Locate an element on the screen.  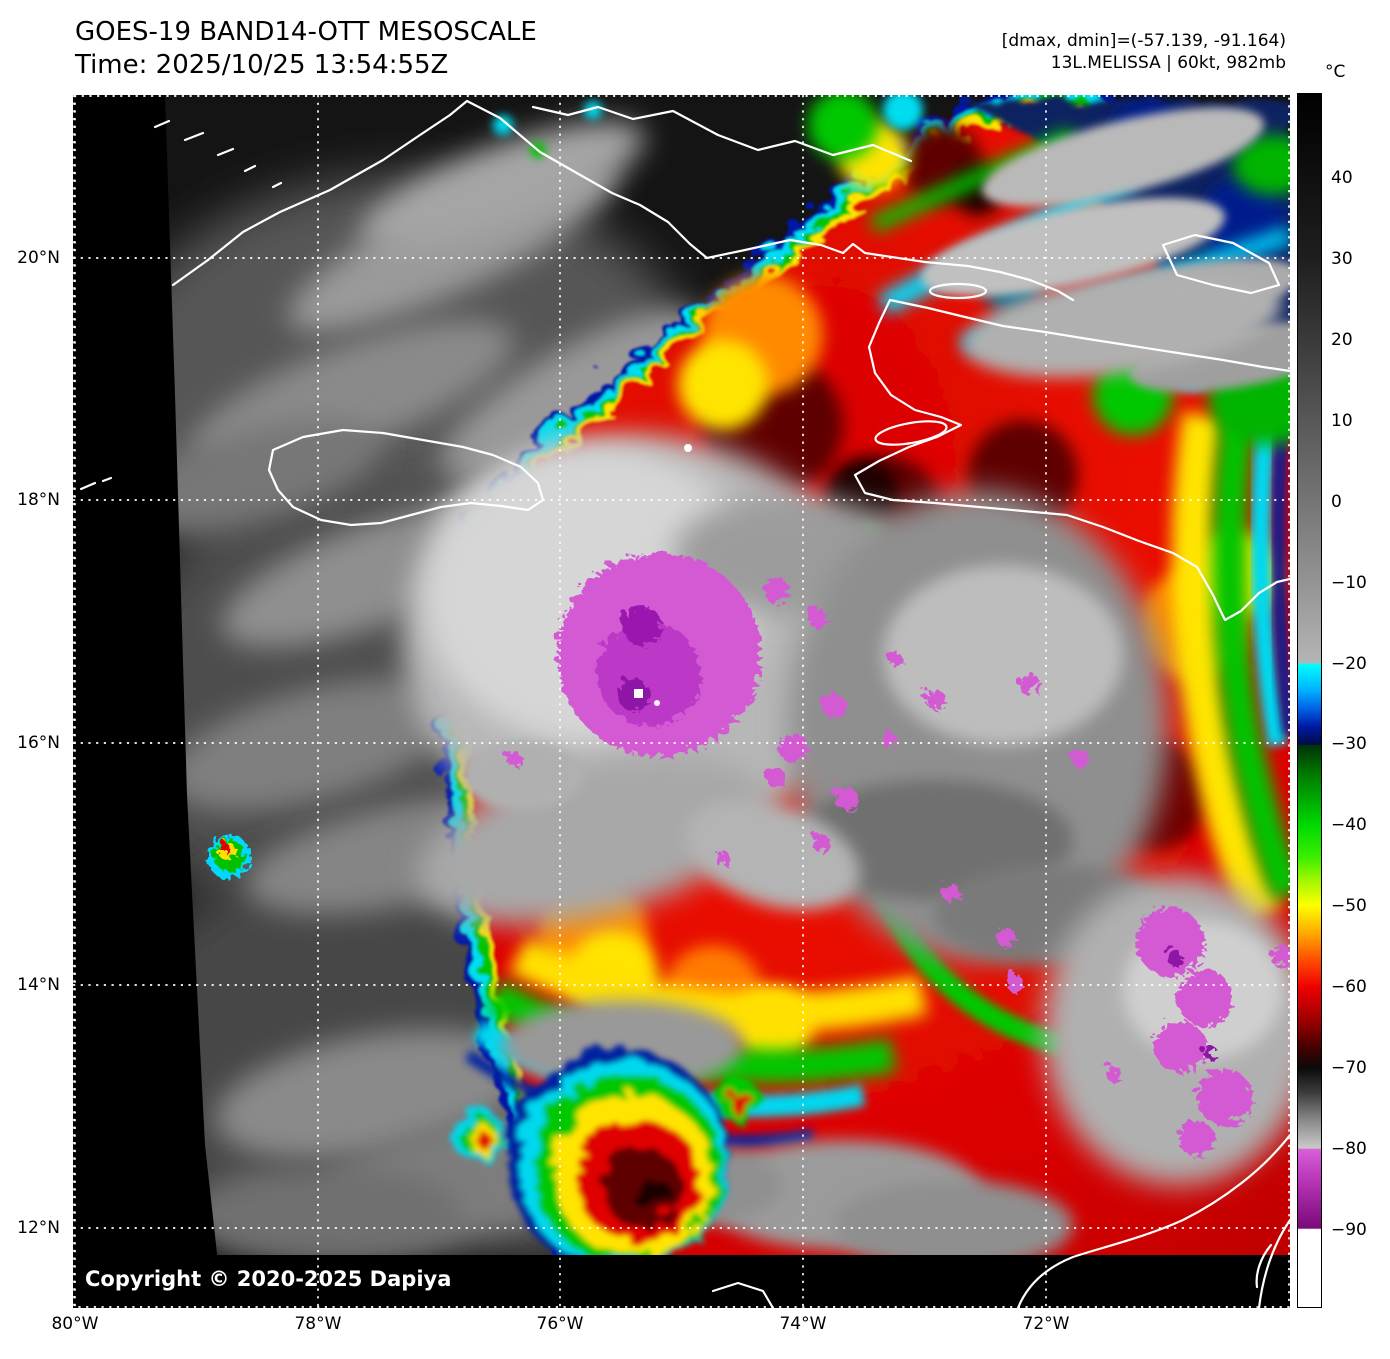
west-mini-storm is located at coordinates (225, 853).